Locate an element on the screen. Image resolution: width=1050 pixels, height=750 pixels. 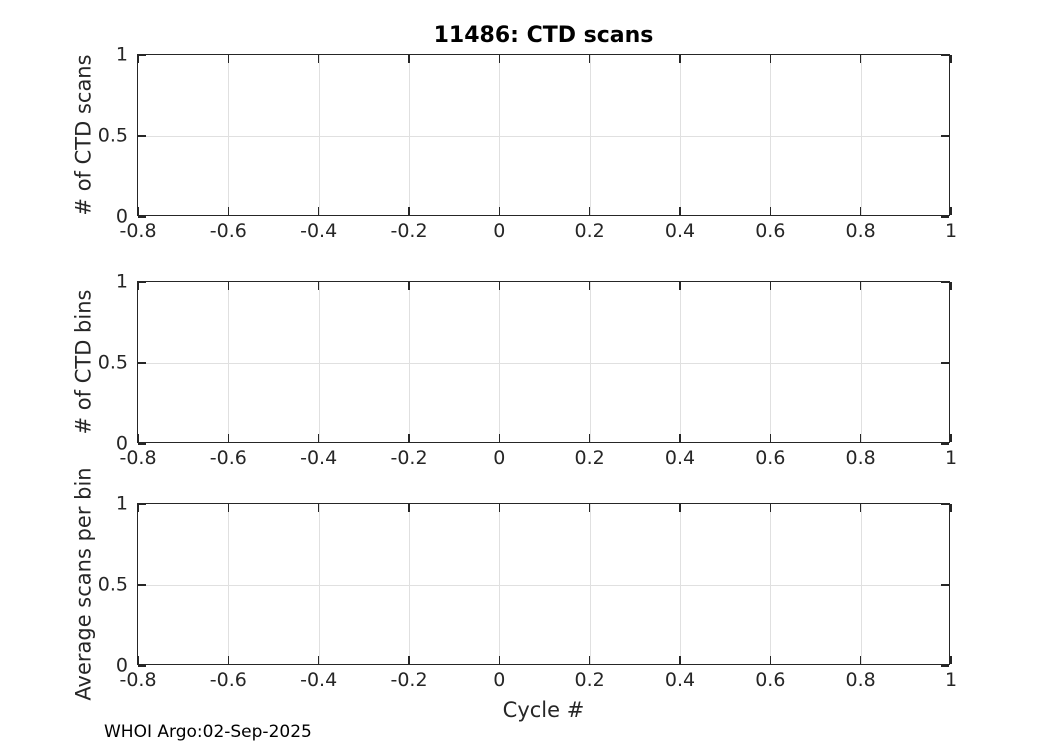
y-axis-label-ctd-scans: # of CTD scans is located at coordinates (83, 135).